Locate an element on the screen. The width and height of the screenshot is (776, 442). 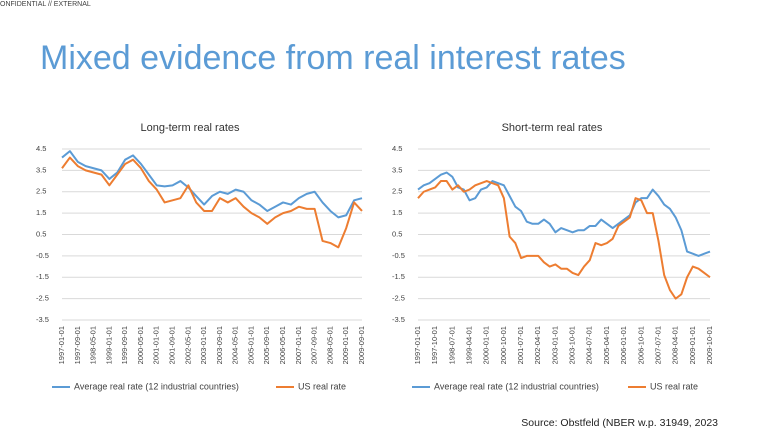
x-tick-label: 1997-09-01 is located at coordinates (77, 345).